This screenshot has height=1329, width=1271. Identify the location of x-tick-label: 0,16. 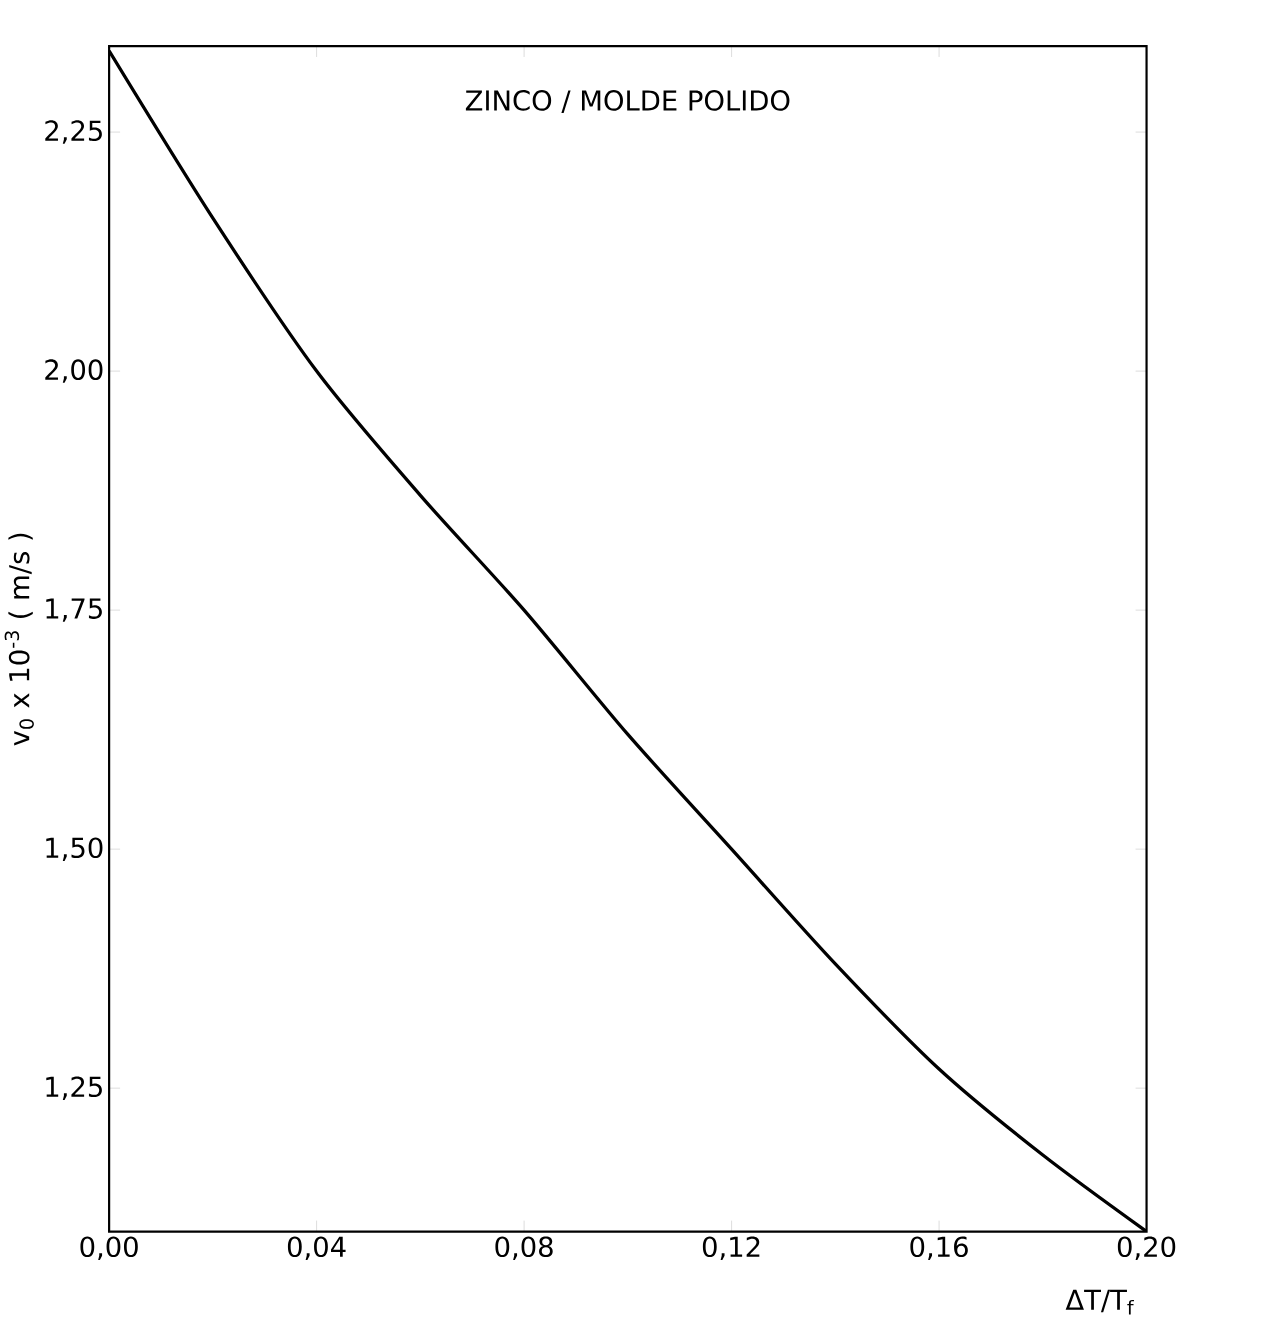
(939, 1248).